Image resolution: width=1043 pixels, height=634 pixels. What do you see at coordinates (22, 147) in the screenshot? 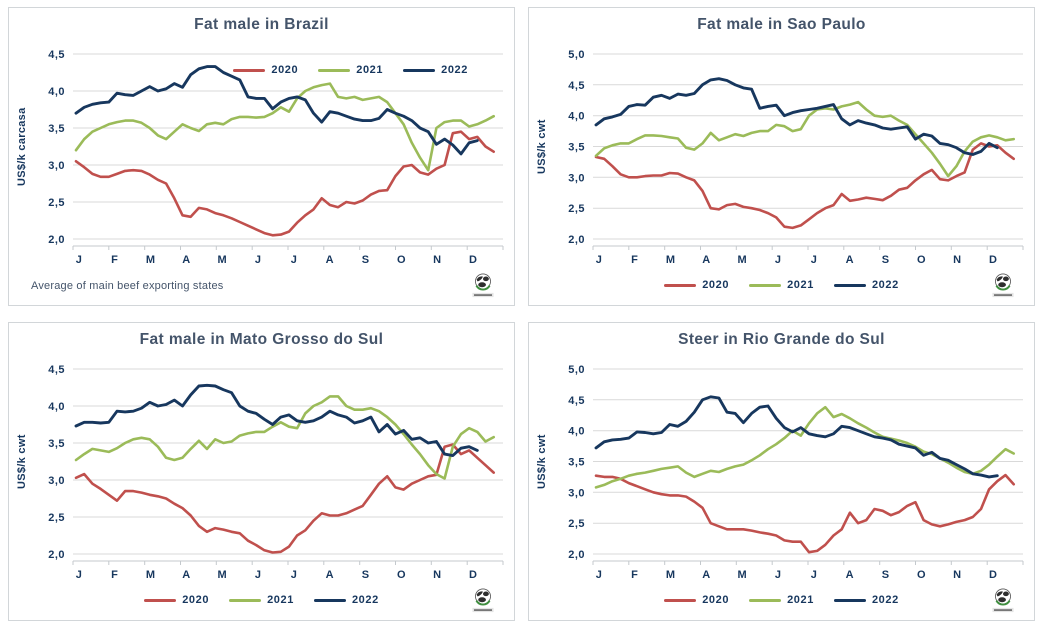
I see `y-axis-label: US$/k carcasa` at bounding box center [22, 147].